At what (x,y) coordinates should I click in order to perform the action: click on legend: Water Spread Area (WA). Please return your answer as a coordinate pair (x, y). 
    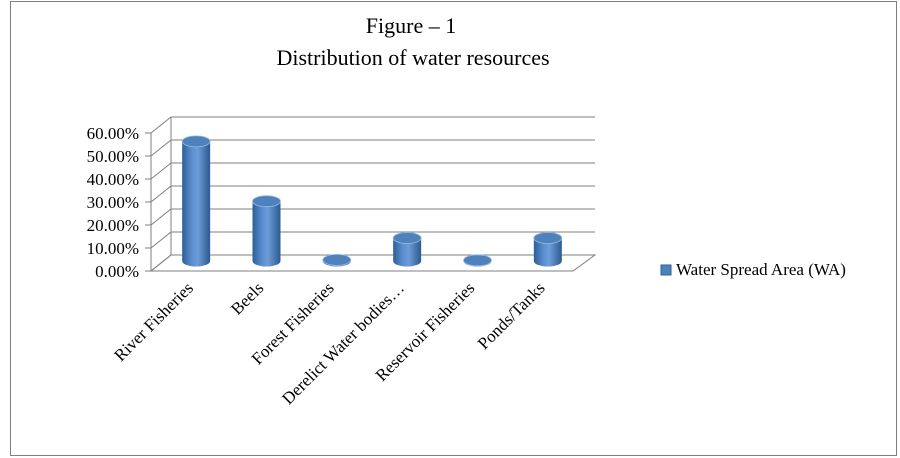
    Looking at the image, I should click on (753, 269).